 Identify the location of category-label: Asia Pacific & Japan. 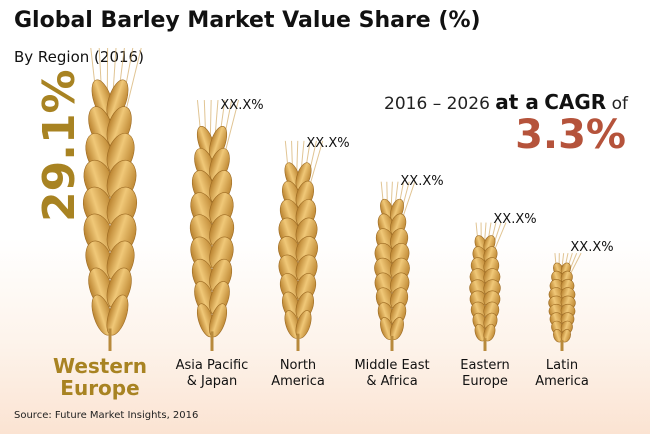
(212, 374).